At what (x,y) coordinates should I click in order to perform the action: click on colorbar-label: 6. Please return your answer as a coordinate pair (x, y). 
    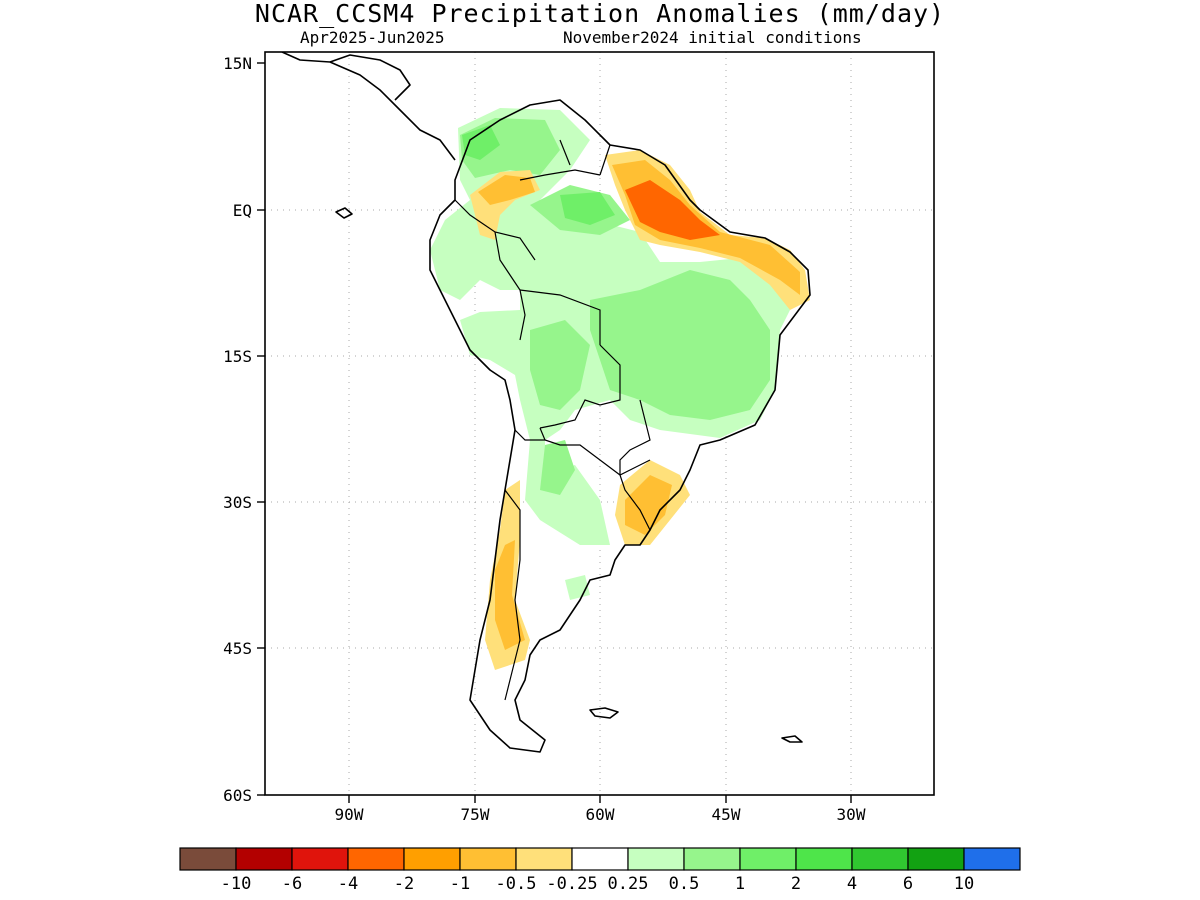
    Looking at the image, I should click on (908, 884).